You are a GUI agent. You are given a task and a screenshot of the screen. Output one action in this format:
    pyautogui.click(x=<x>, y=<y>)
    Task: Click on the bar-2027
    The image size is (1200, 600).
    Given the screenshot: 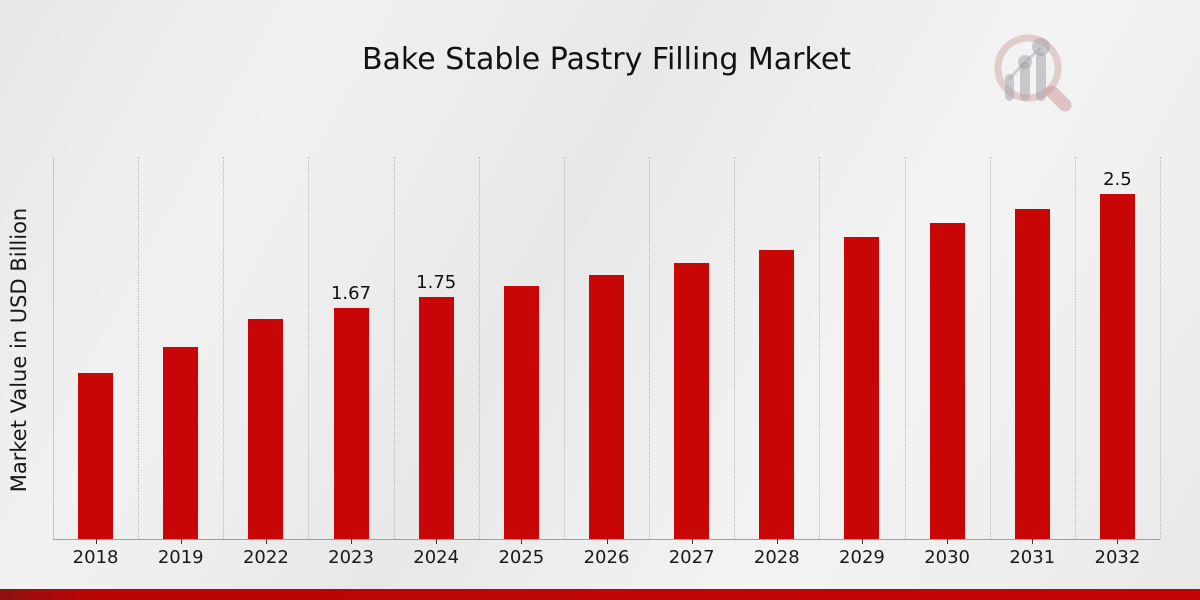 What is the action you would take?
    pyautogui.click(x=692, y=400)
    